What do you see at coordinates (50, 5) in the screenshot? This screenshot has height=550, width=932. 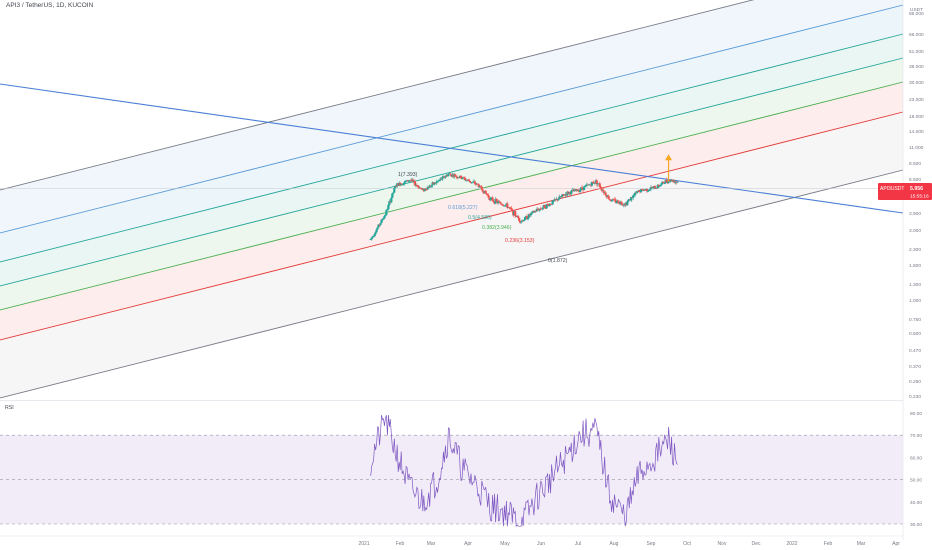 I see `symbol-header: API3 / TetherUS, 1D, KUCOIN` at bounding box center [50, 5].